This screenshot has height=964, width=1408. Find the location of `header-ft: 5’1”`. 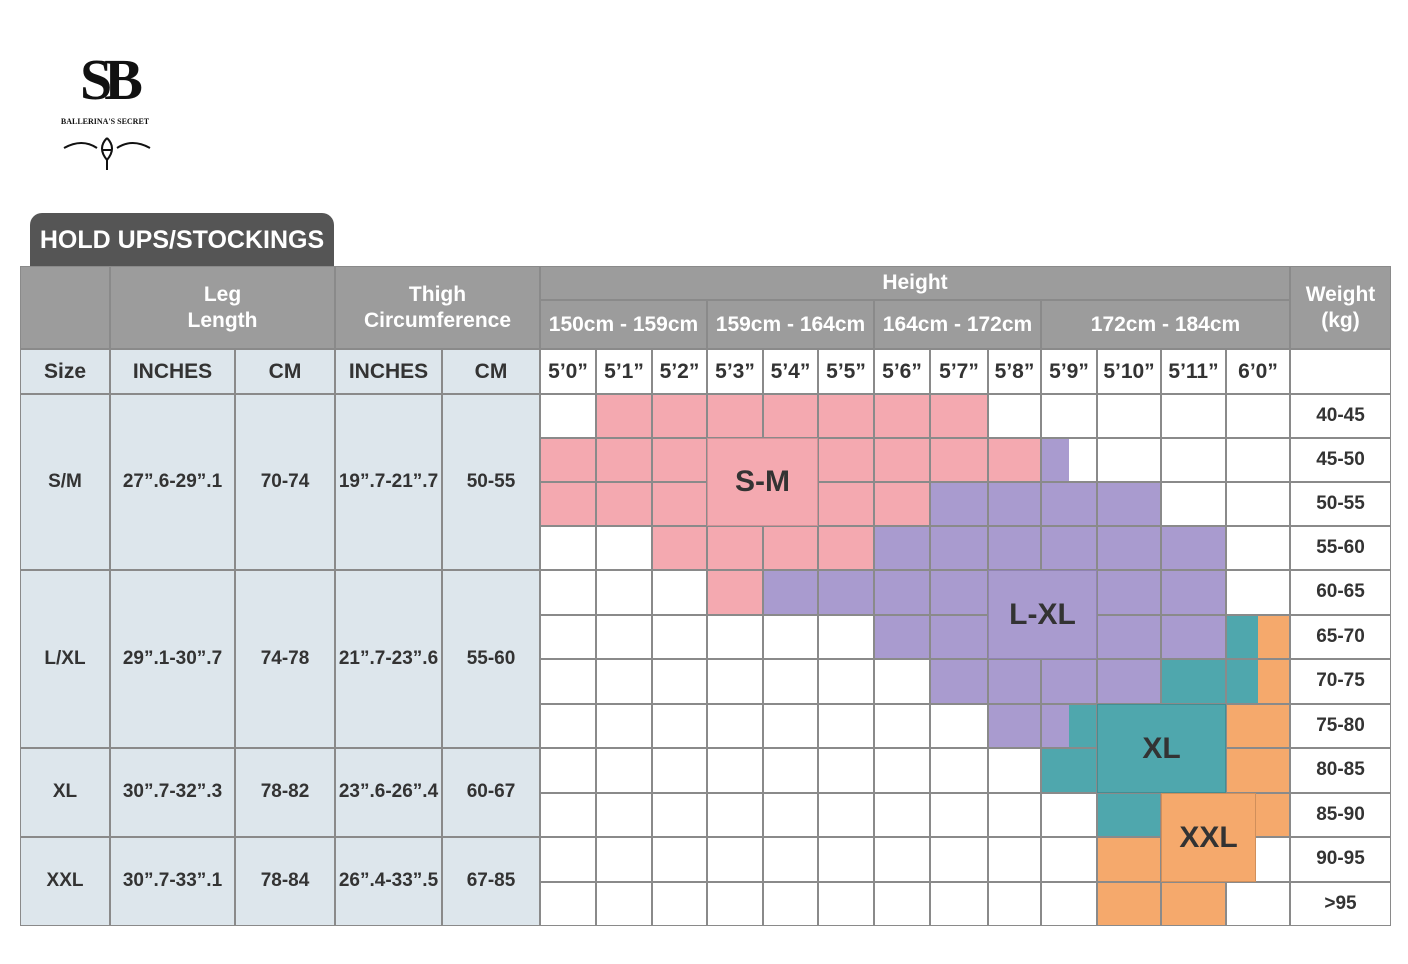

header-ft: 5’1” is located at coordinates (624, 371).